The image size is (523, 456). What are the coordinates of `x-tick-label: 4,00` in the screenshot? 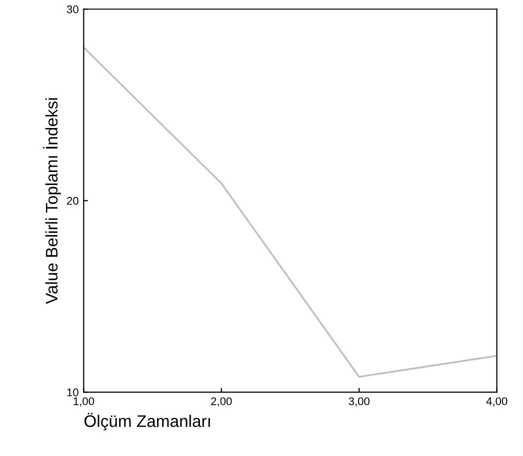 It's located at (497, 401).